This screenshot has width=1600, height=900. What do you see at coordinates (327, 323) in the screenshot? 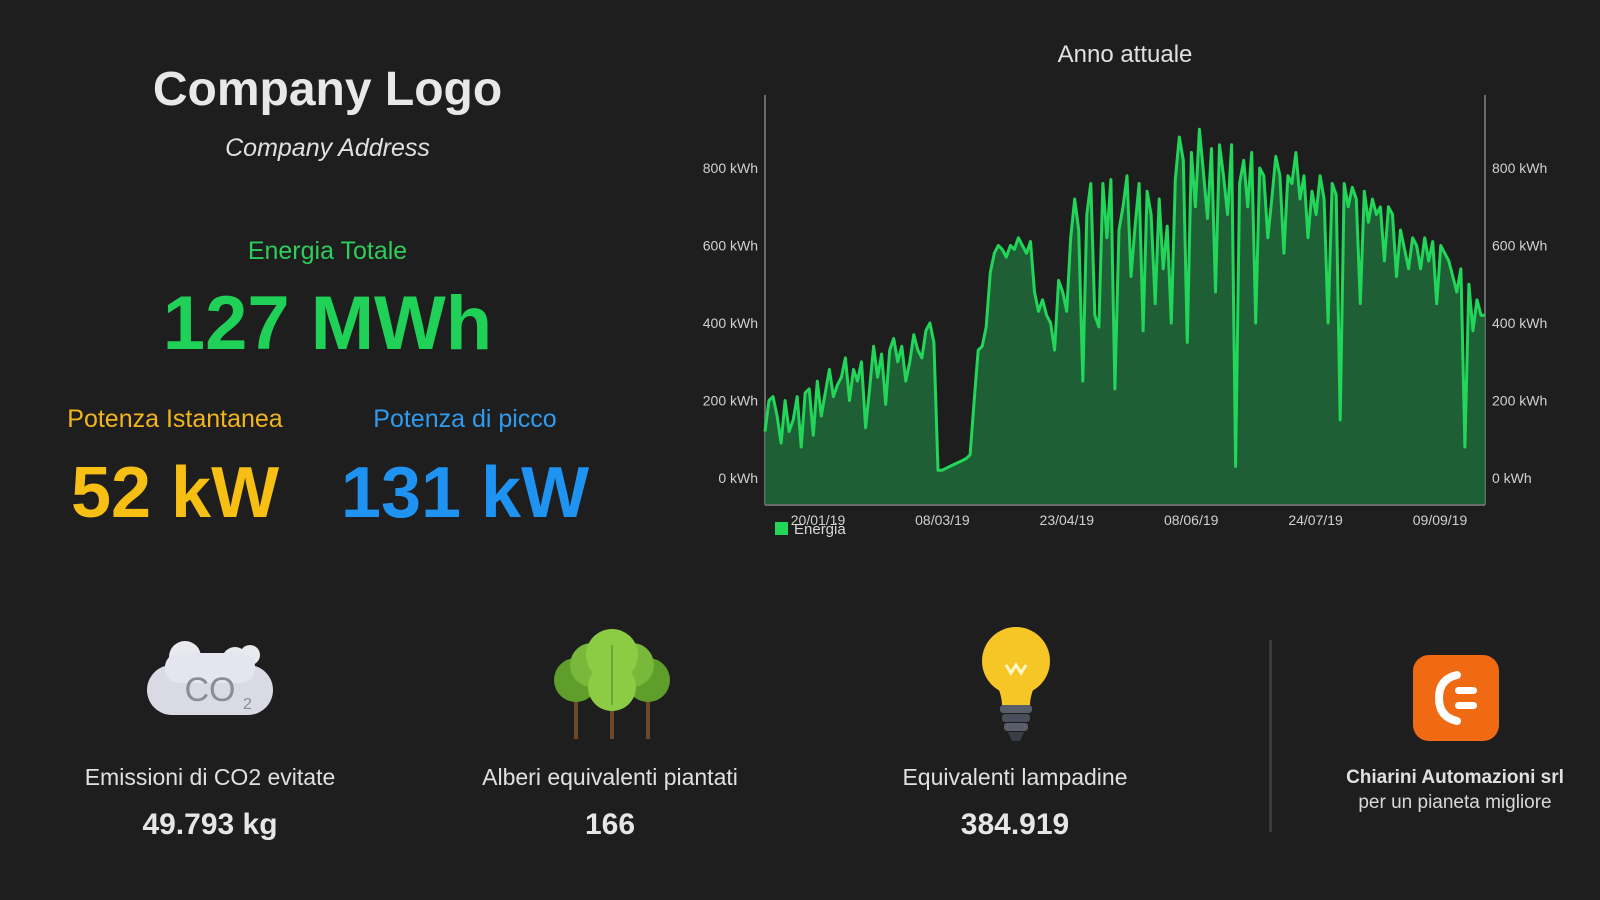
I see `total-energy-value: 127 MWh` at bounding box center [327, 323].